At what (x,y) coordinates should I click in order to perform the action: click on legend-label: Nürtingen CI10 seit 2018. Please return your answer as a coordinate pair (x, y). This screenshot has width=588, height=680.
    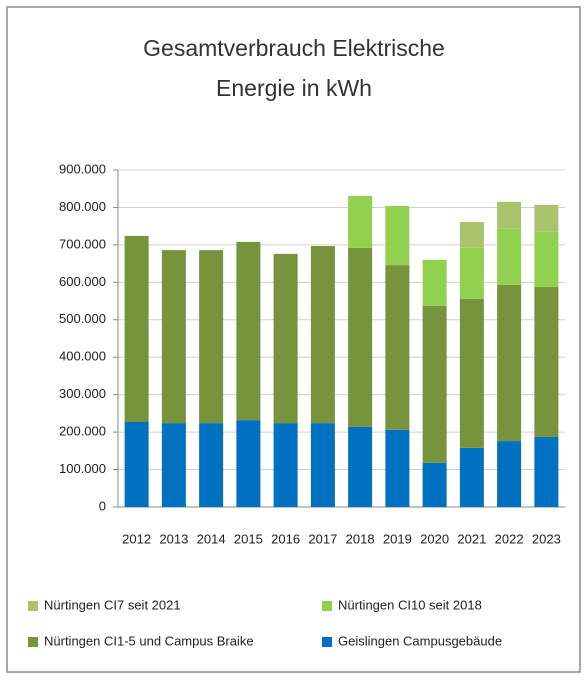
    Looking at the image, I should click on (410, 604).